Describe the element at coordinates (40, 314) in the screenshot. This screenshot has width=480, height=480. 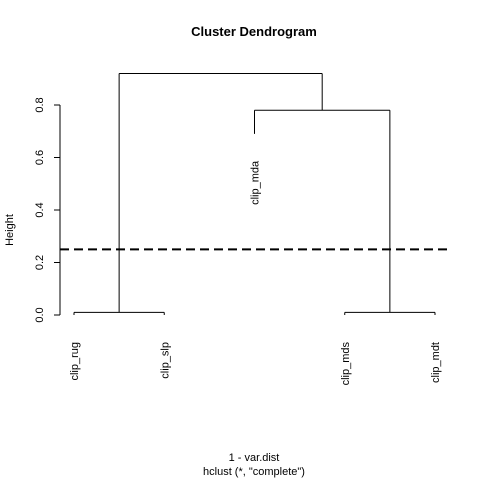
I see `y-tick-label: 0.0` at that location.